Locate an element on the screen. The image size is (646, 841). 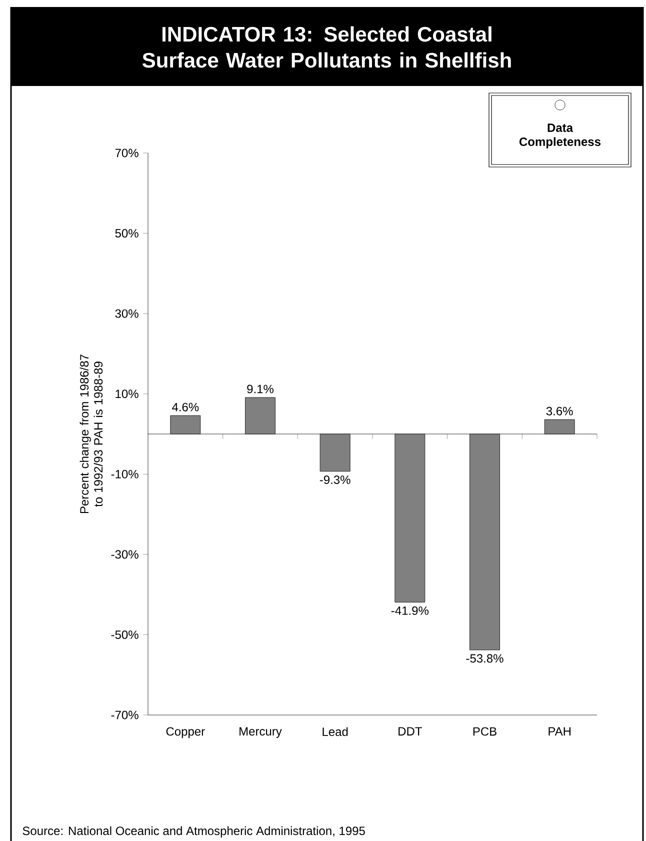
data-label: 9.1% is located at coordinates (260, 389).